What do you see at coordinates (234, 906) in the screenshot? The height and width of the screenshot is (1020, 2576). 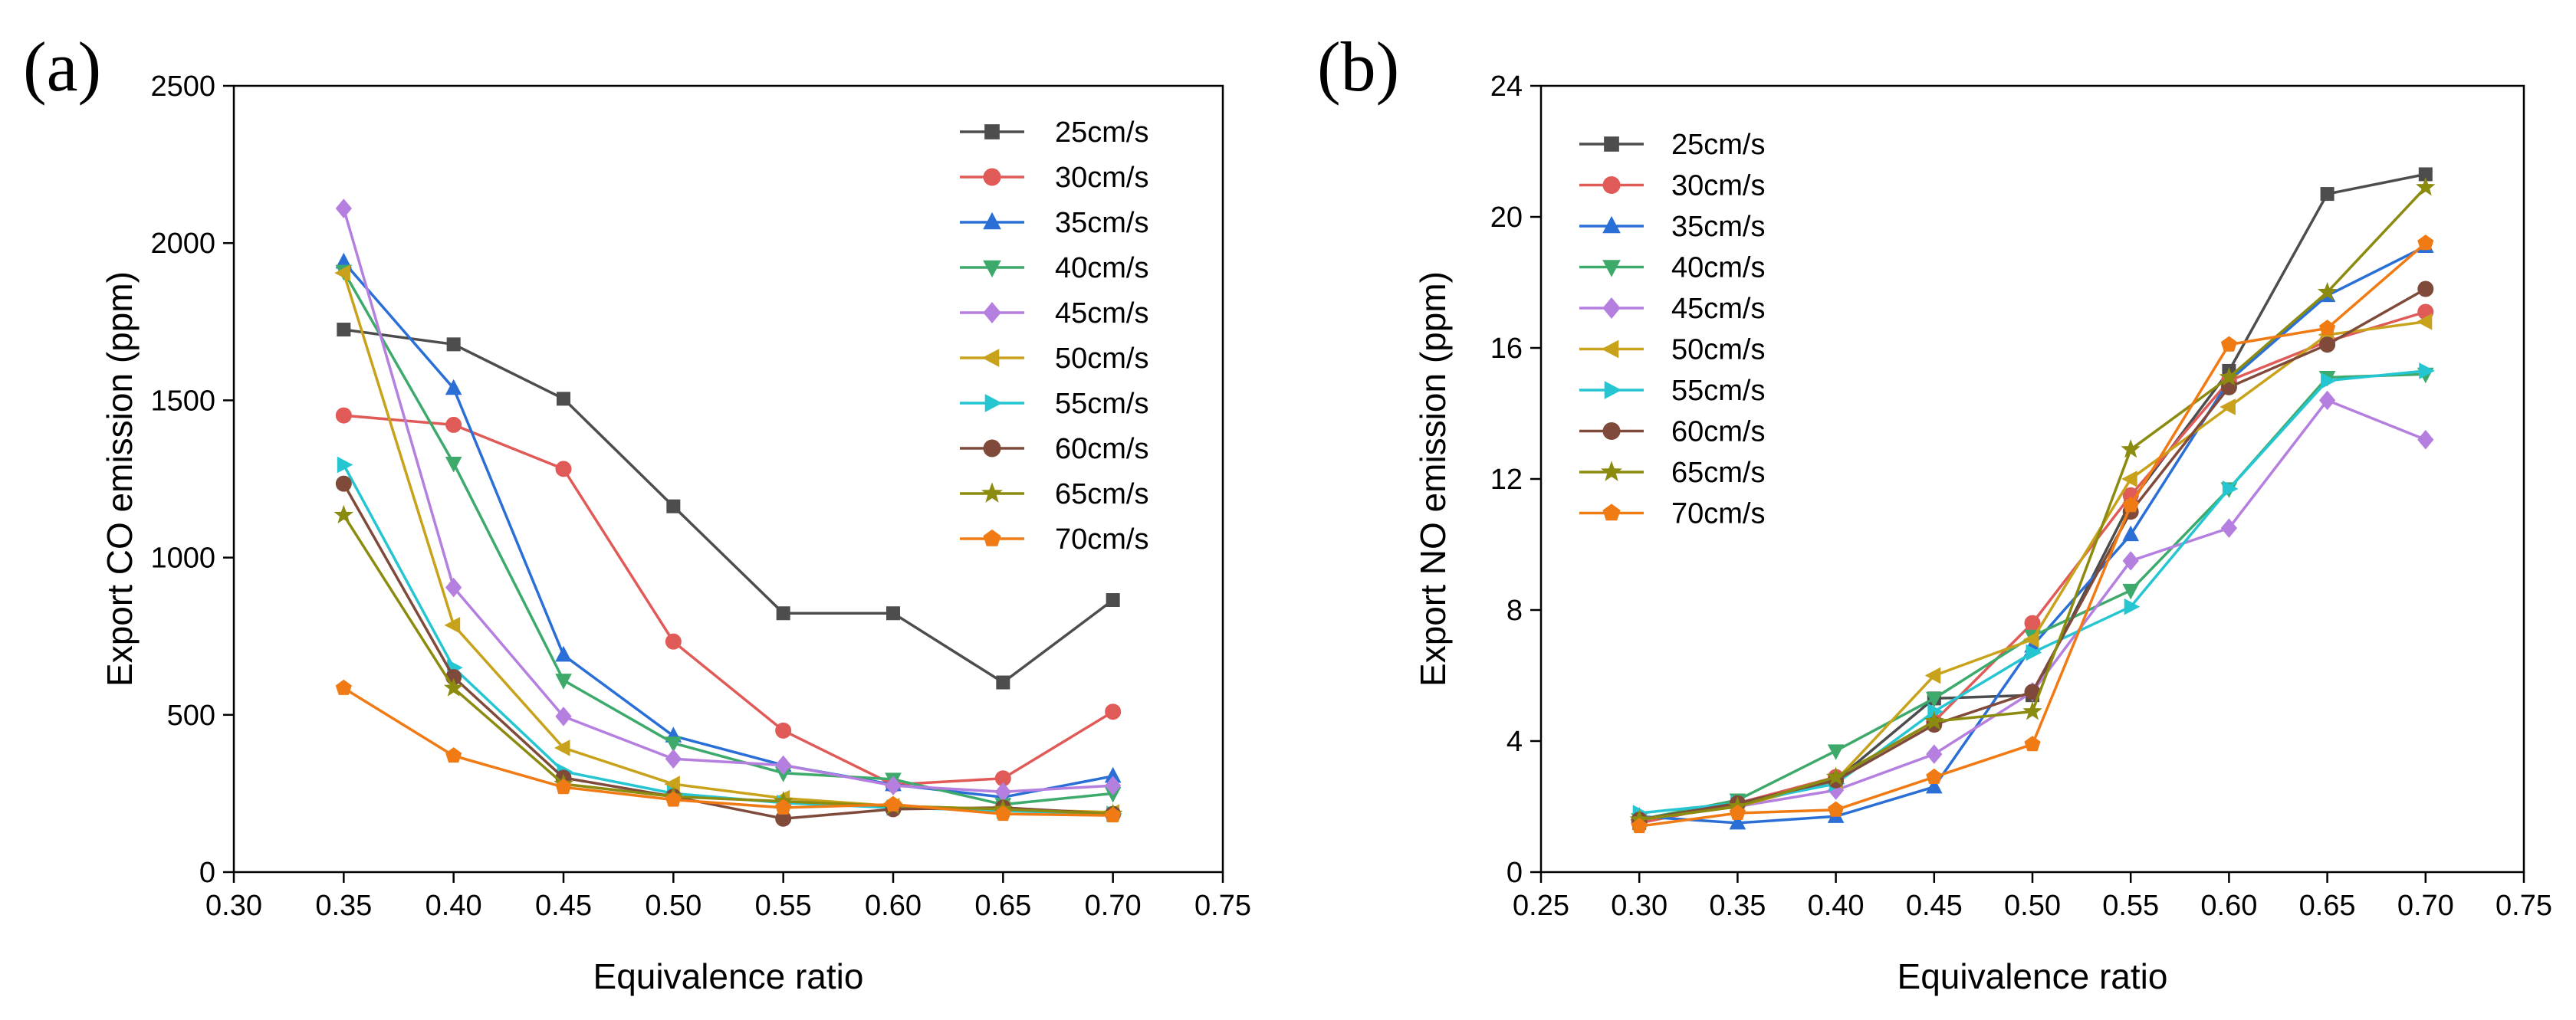 I see `x-tick-label-a: 0.30` at bounding box center [234, 906].